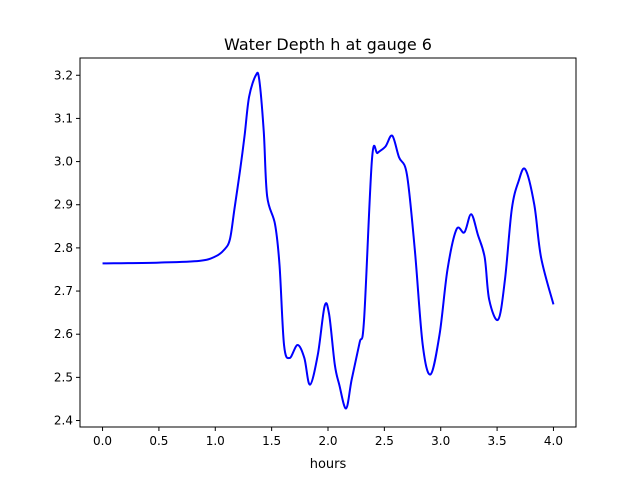  What do you see at coordinates (63, 248) in the screenshot?
I see `y-tick-label: 2.8` at bounding box center [63, 248].